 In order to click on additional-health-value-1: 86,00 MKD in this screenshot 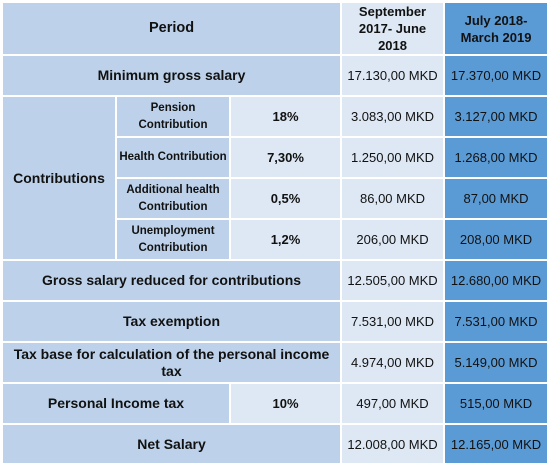, I will do `click(393, 198)`.